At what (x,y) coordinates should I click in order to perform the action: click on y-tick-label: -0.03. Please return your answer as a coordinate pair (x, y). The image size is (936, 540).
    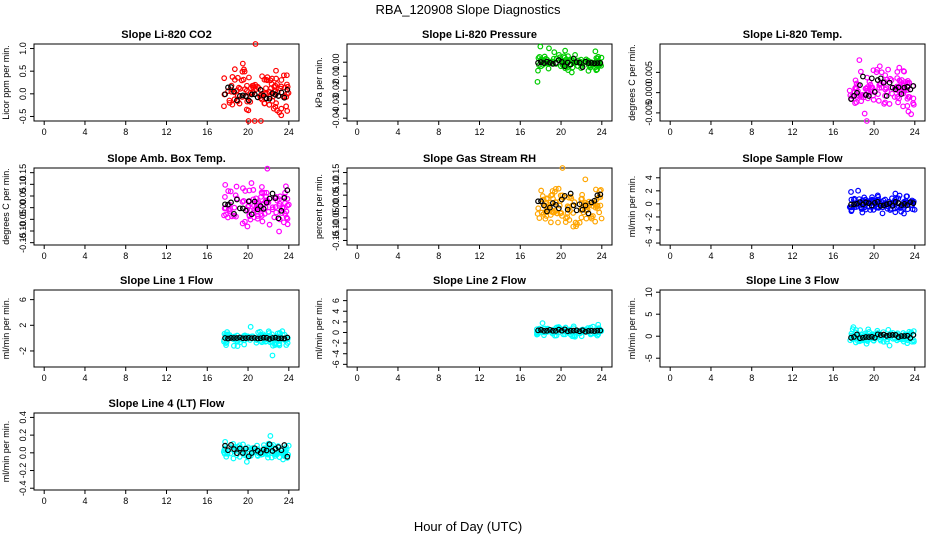
    Looking at the image, I should click on (336, 104).